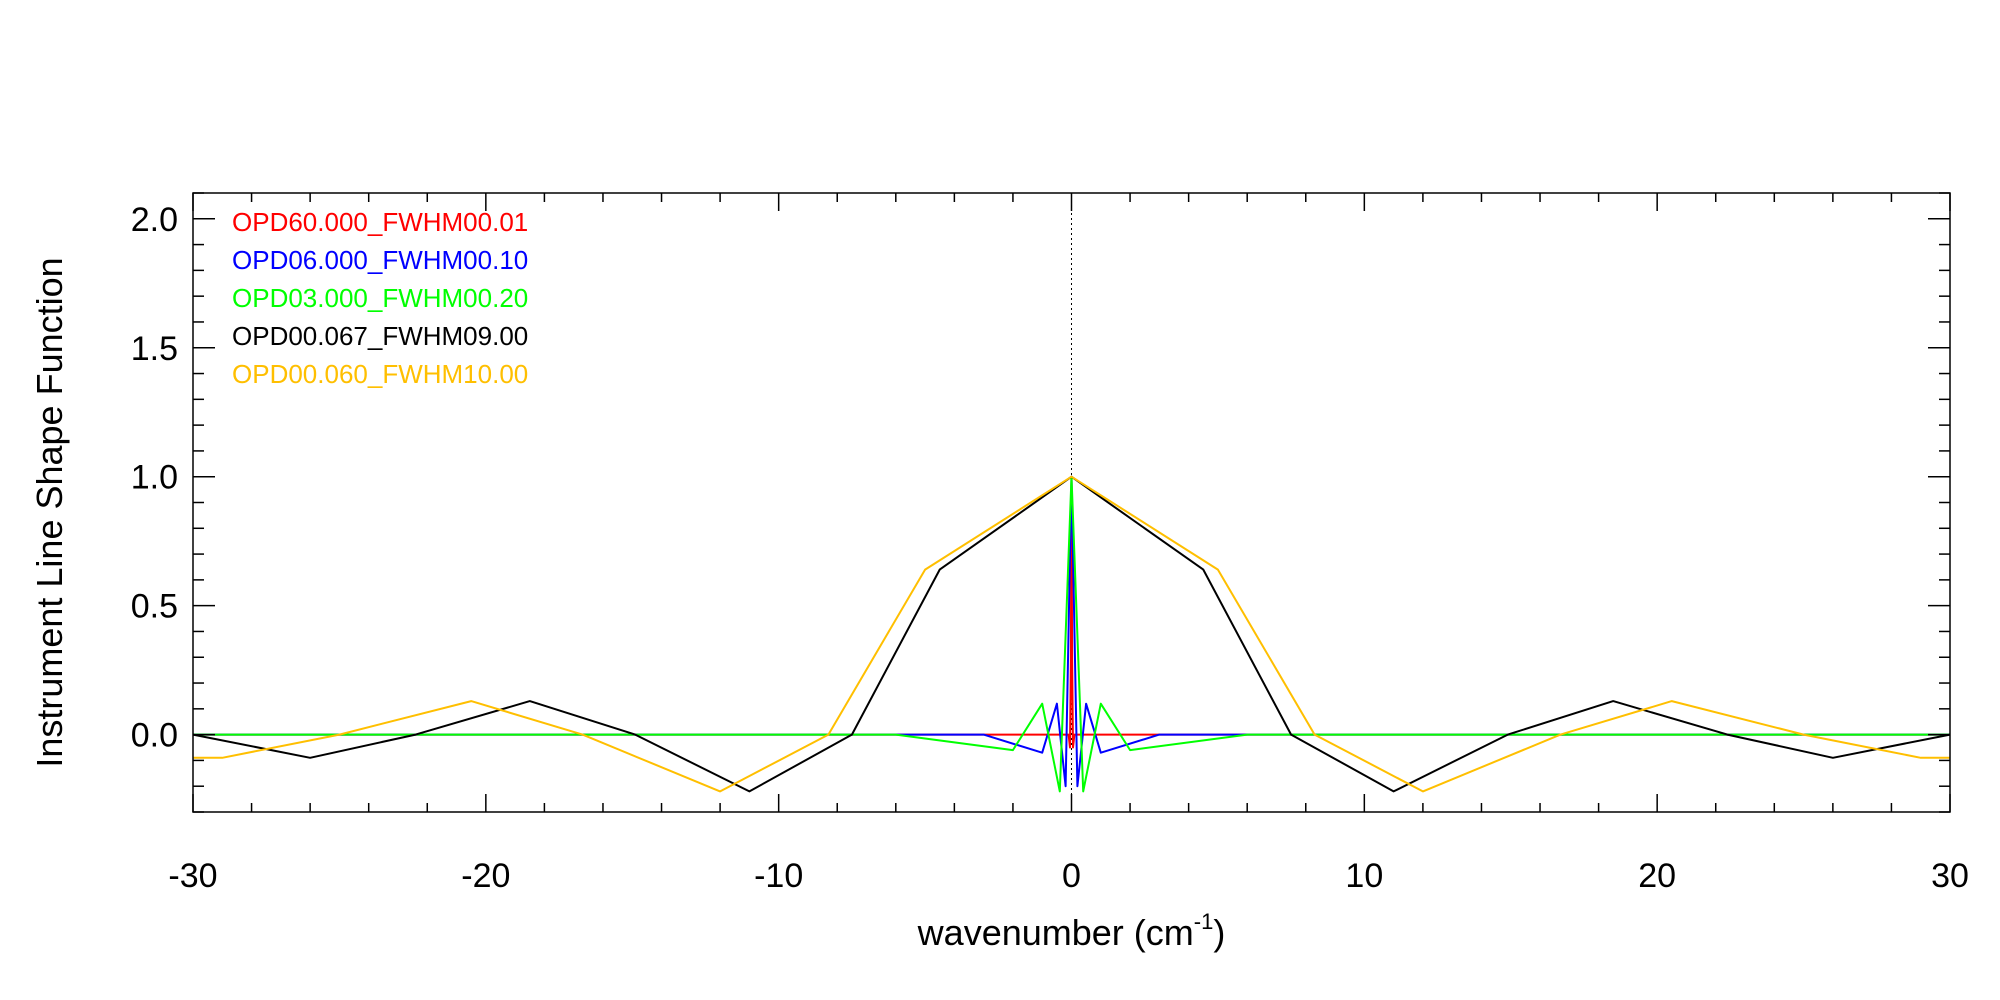  I want to click on x-tick-label: 0, so click(1071, 876).